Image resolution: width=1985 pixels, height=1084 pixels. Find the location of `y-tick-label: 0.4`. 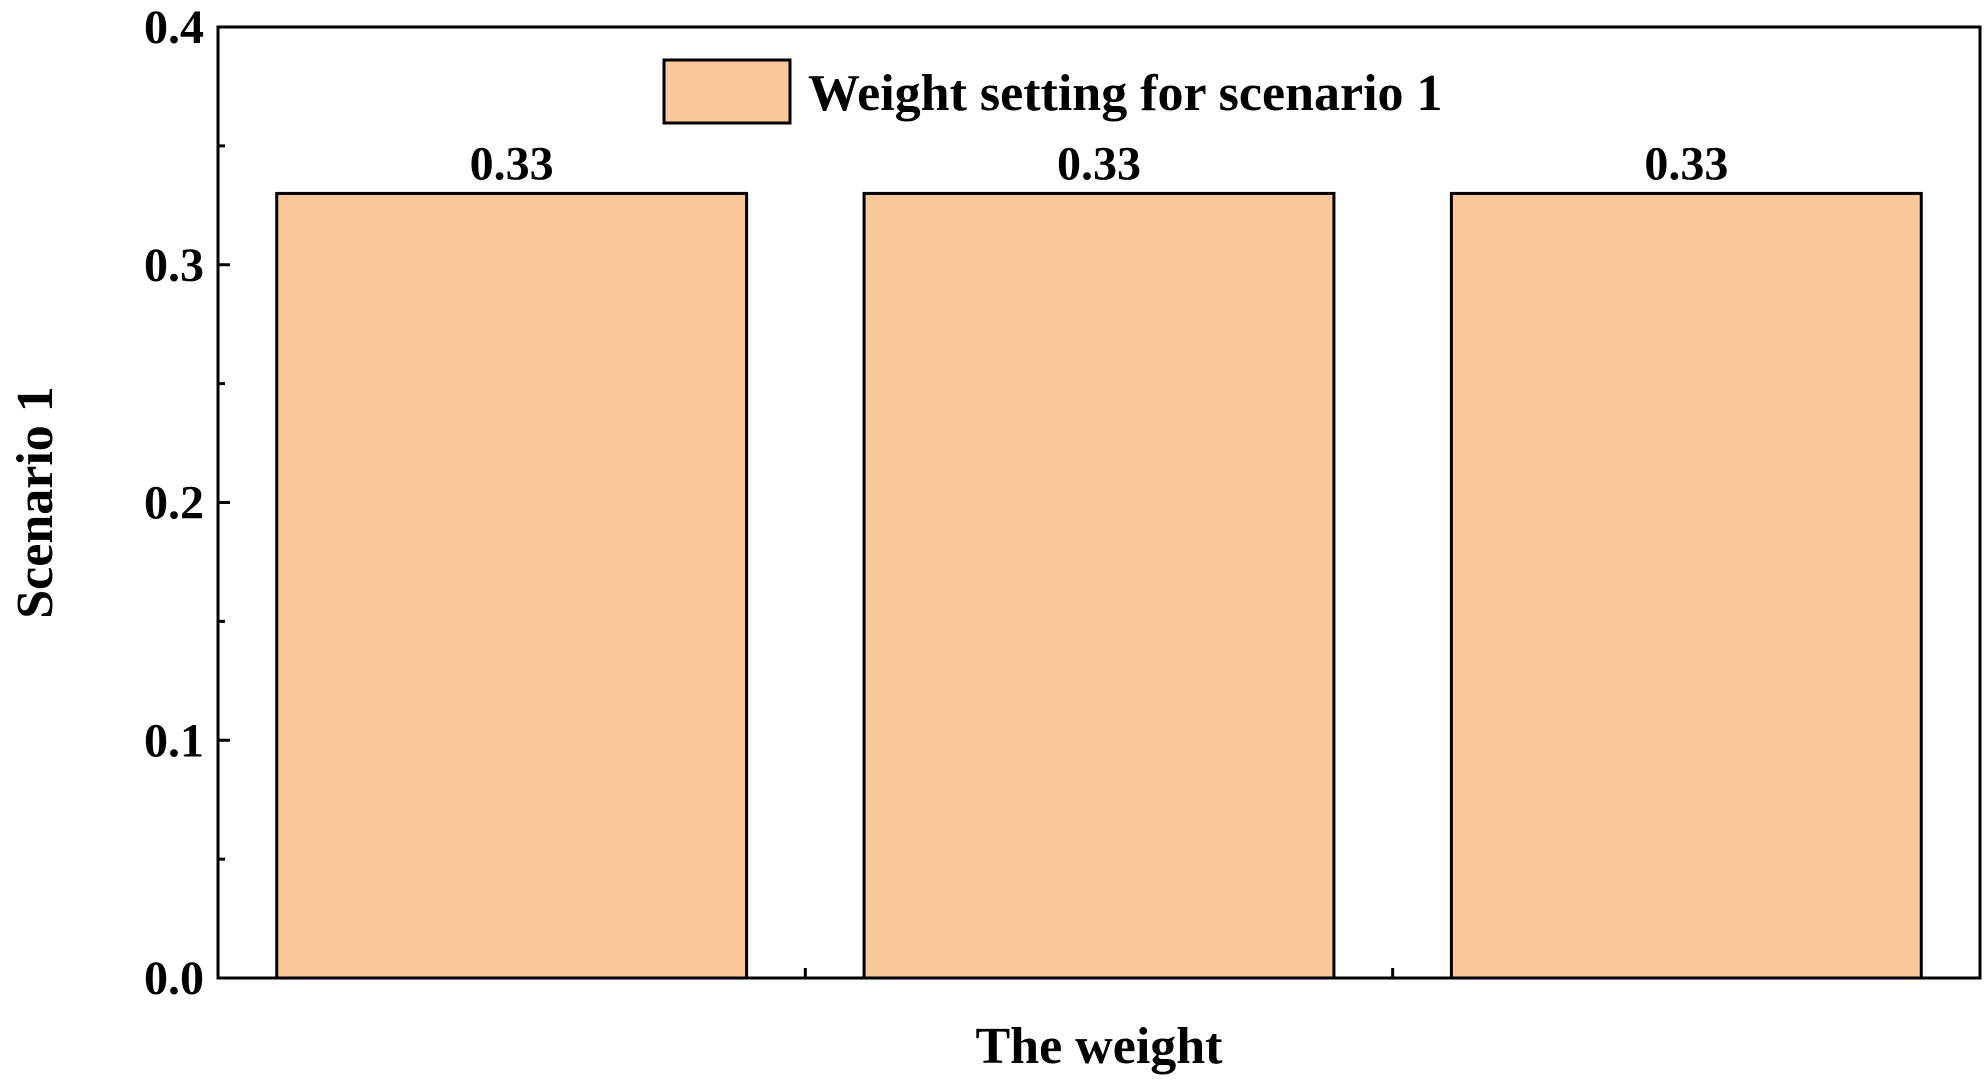

y-tick-label: 0.4 is located at coordinates (174, 27).